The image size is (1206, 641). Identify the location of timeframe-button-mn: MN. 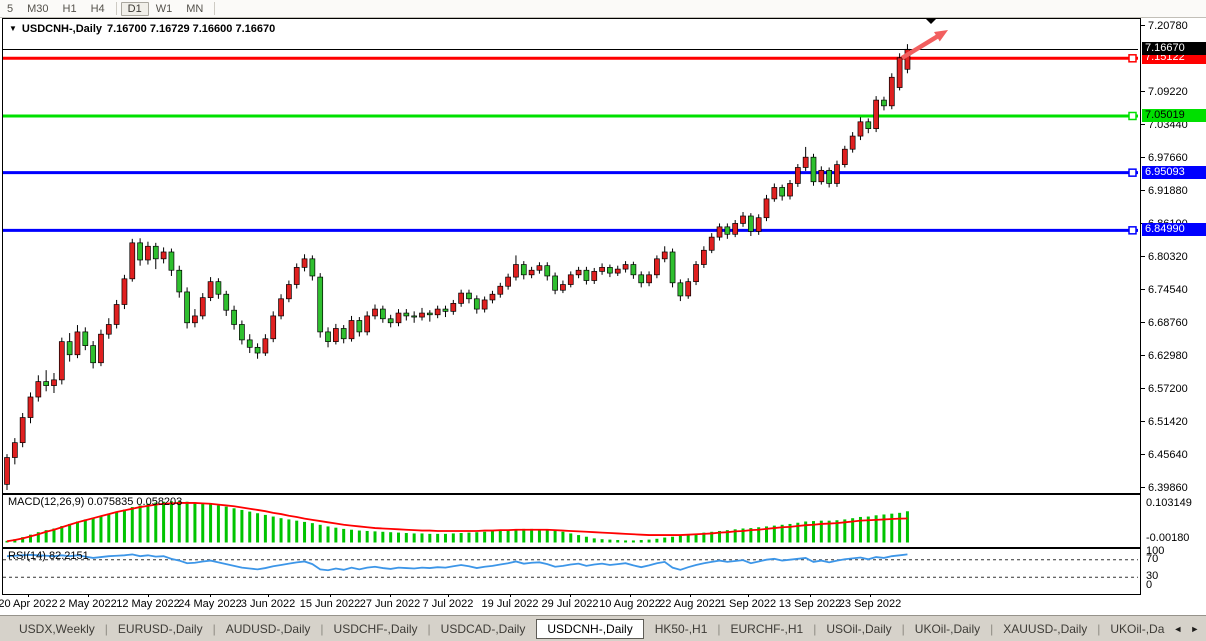
(195, 8).